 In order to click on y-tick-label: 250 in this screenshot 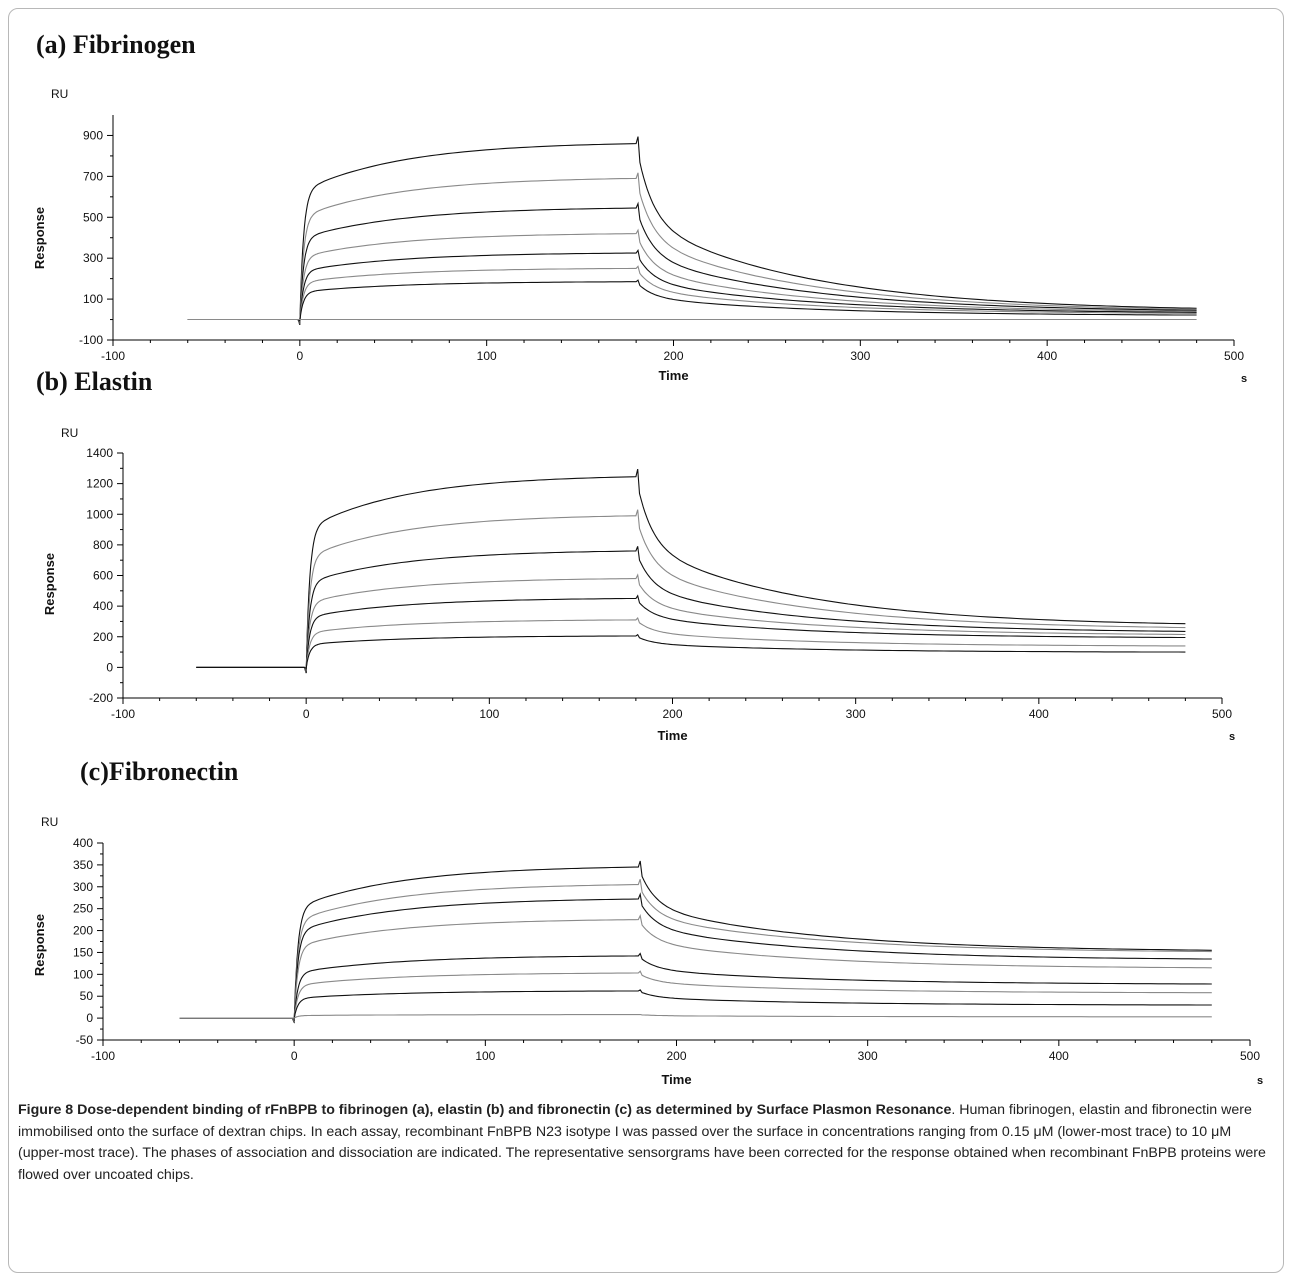, I will do `click(83, 909)`.